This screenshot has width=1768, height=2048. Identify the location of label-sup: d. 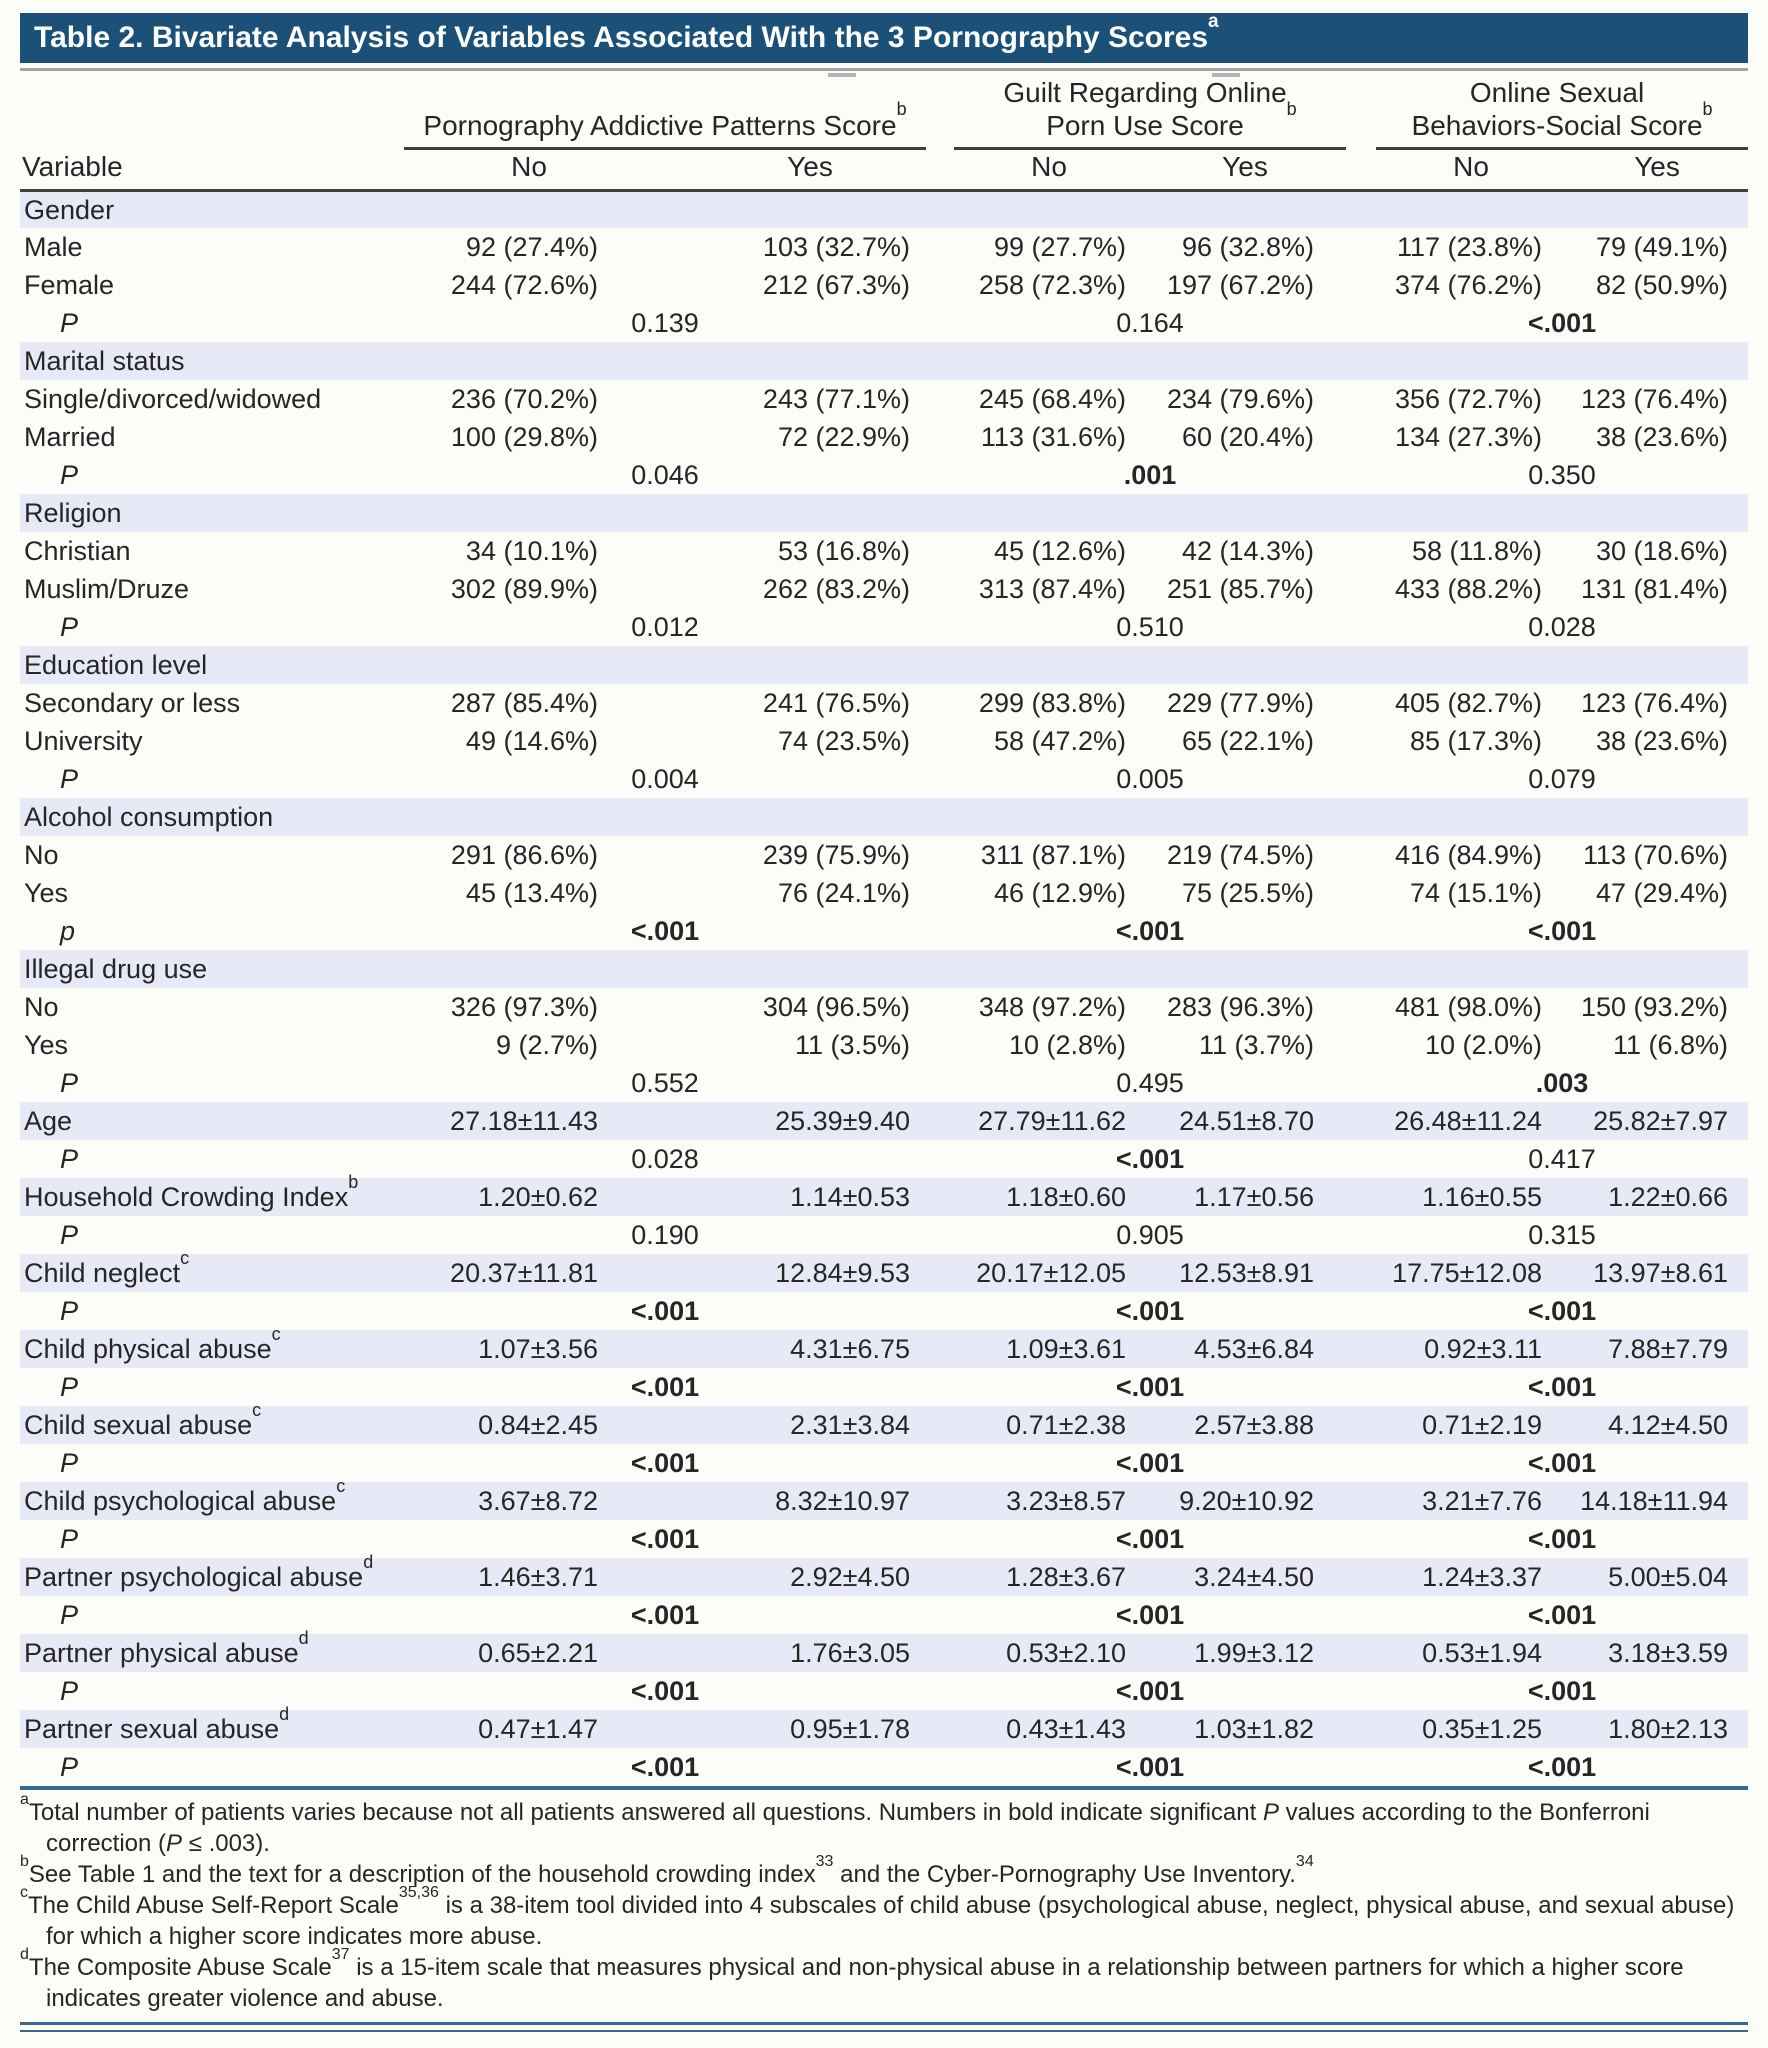
(284, 1714).